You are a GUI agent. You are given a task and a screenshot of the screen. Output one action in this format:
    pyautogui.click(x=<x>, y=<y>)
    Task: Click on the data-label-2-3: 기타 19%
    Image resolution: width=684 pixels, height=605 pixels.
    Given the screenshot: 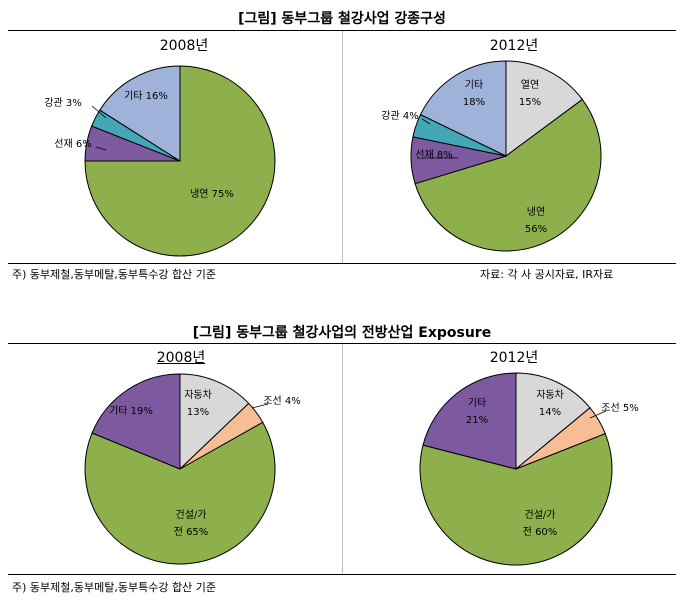 What is the action you would take?
    pyautogui.click(x=131, y=411)
    